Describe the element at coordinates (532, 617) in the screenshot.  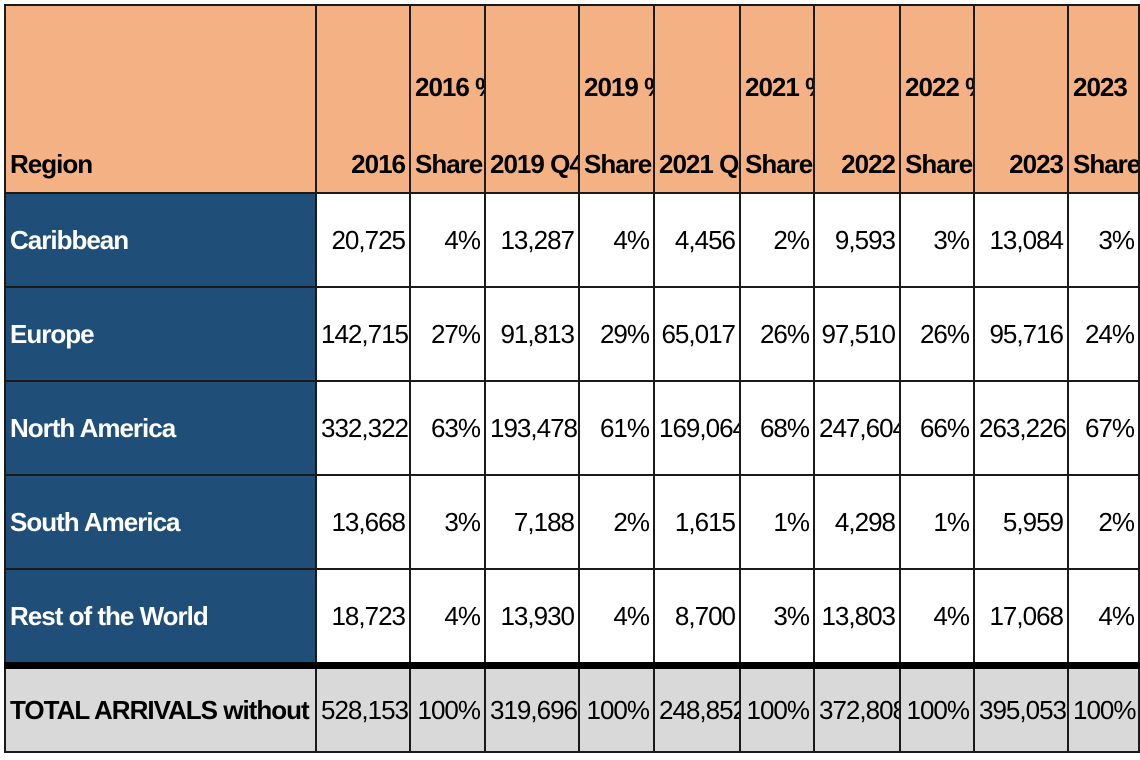
I see `value-2019: 13,930` at that location.